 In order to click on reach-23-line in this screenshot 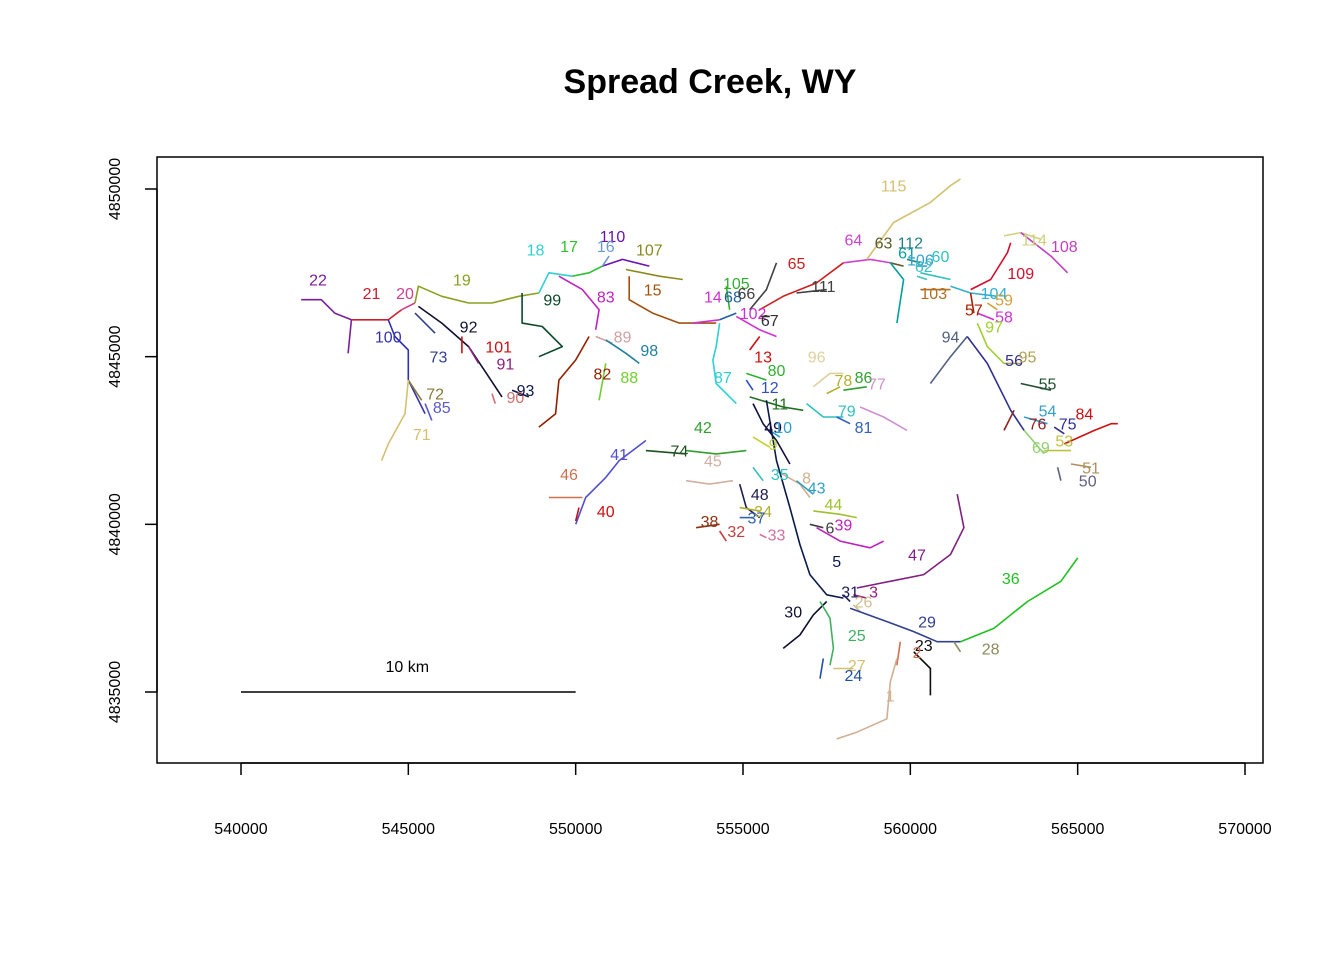, I will do `click(922, 673)`.